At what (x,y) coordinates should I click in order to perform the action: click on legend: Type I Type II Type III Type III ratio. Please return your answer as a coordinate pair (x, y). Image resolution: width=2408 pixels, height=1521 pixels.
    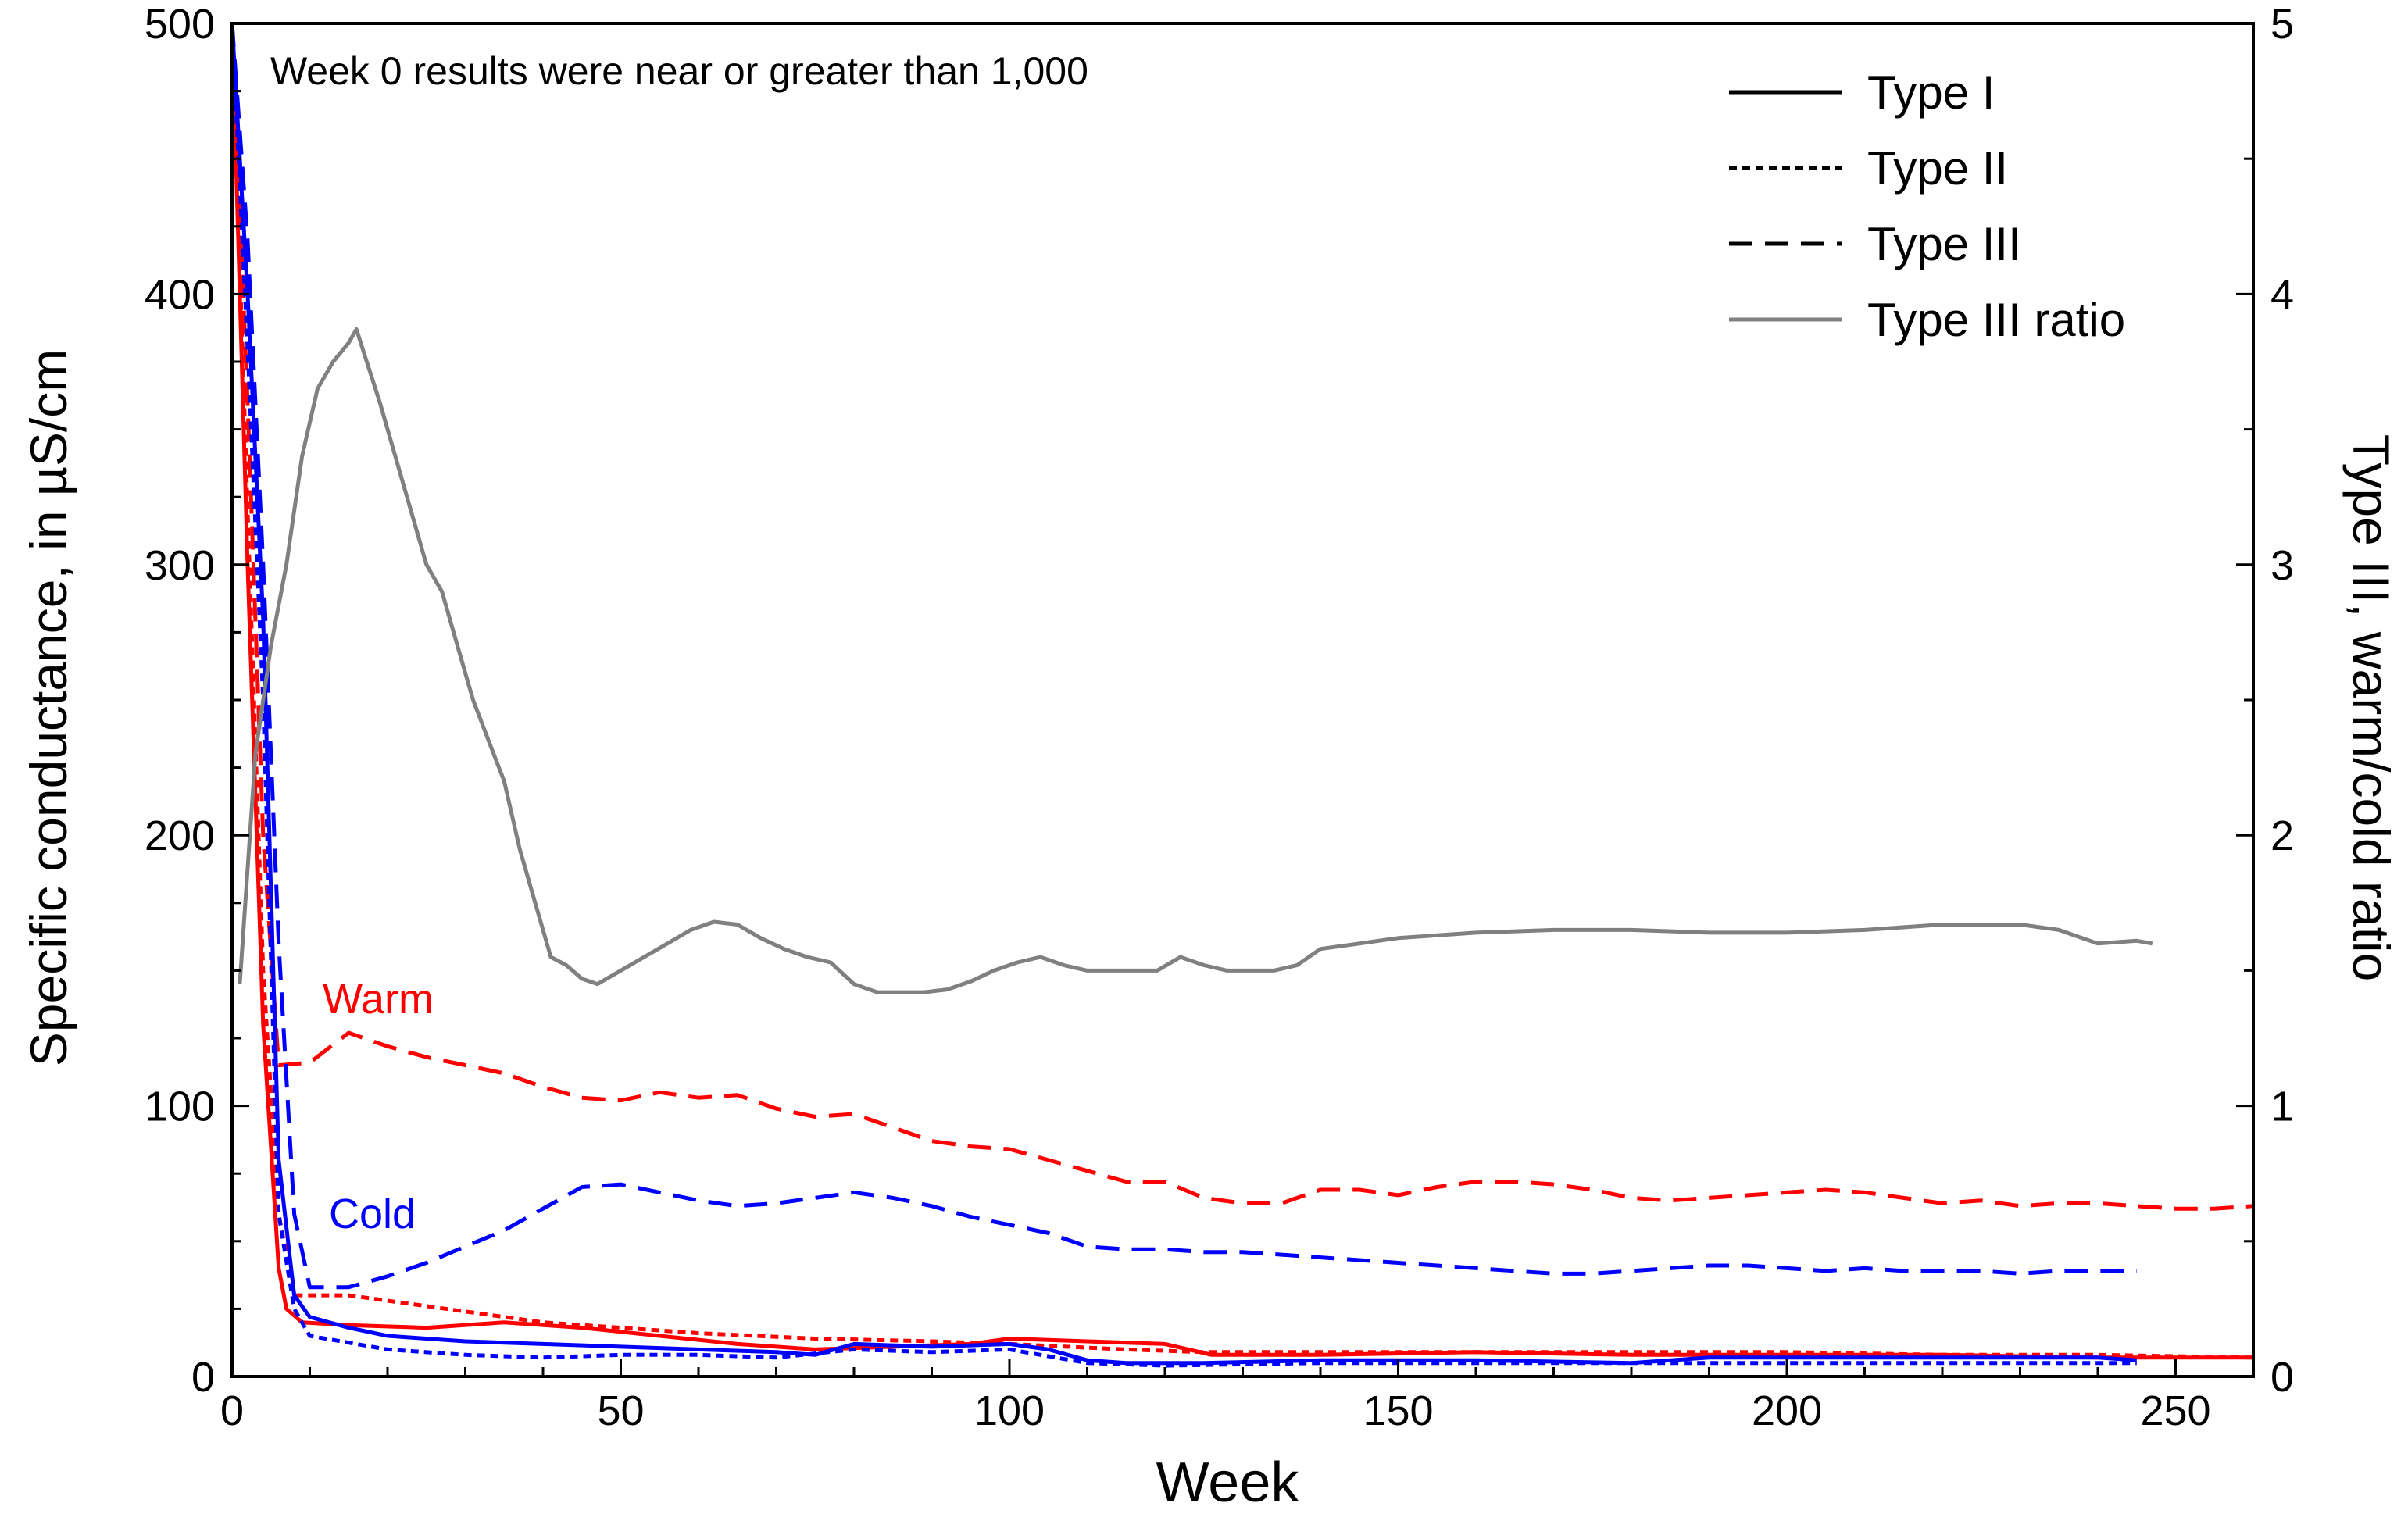
    Looking at the image, I should click on (1927, 206).